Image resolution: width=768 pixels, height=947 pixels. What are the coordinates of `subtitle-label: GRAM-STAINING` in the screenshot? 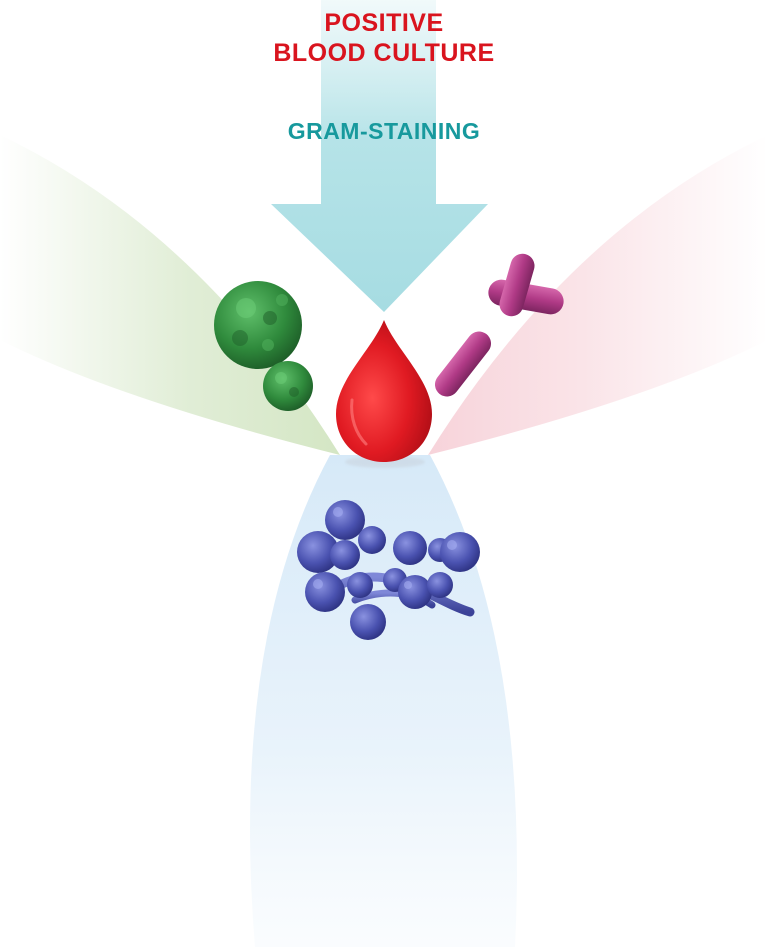 It's located at (384, 131).